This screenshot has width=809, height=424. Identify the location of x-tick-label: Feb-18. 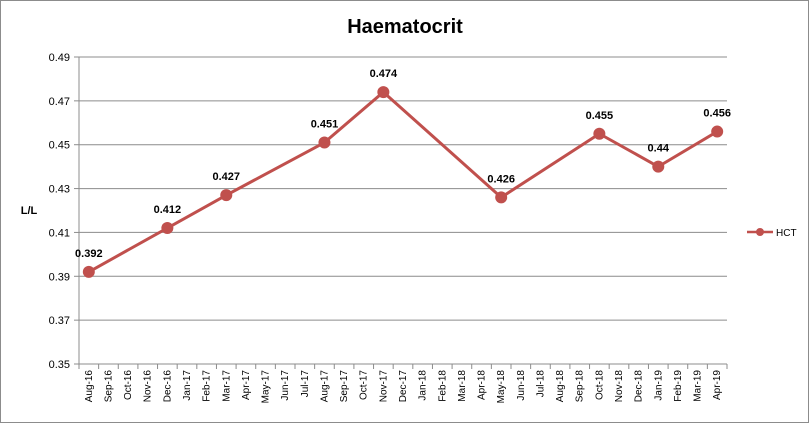
(442, 386).